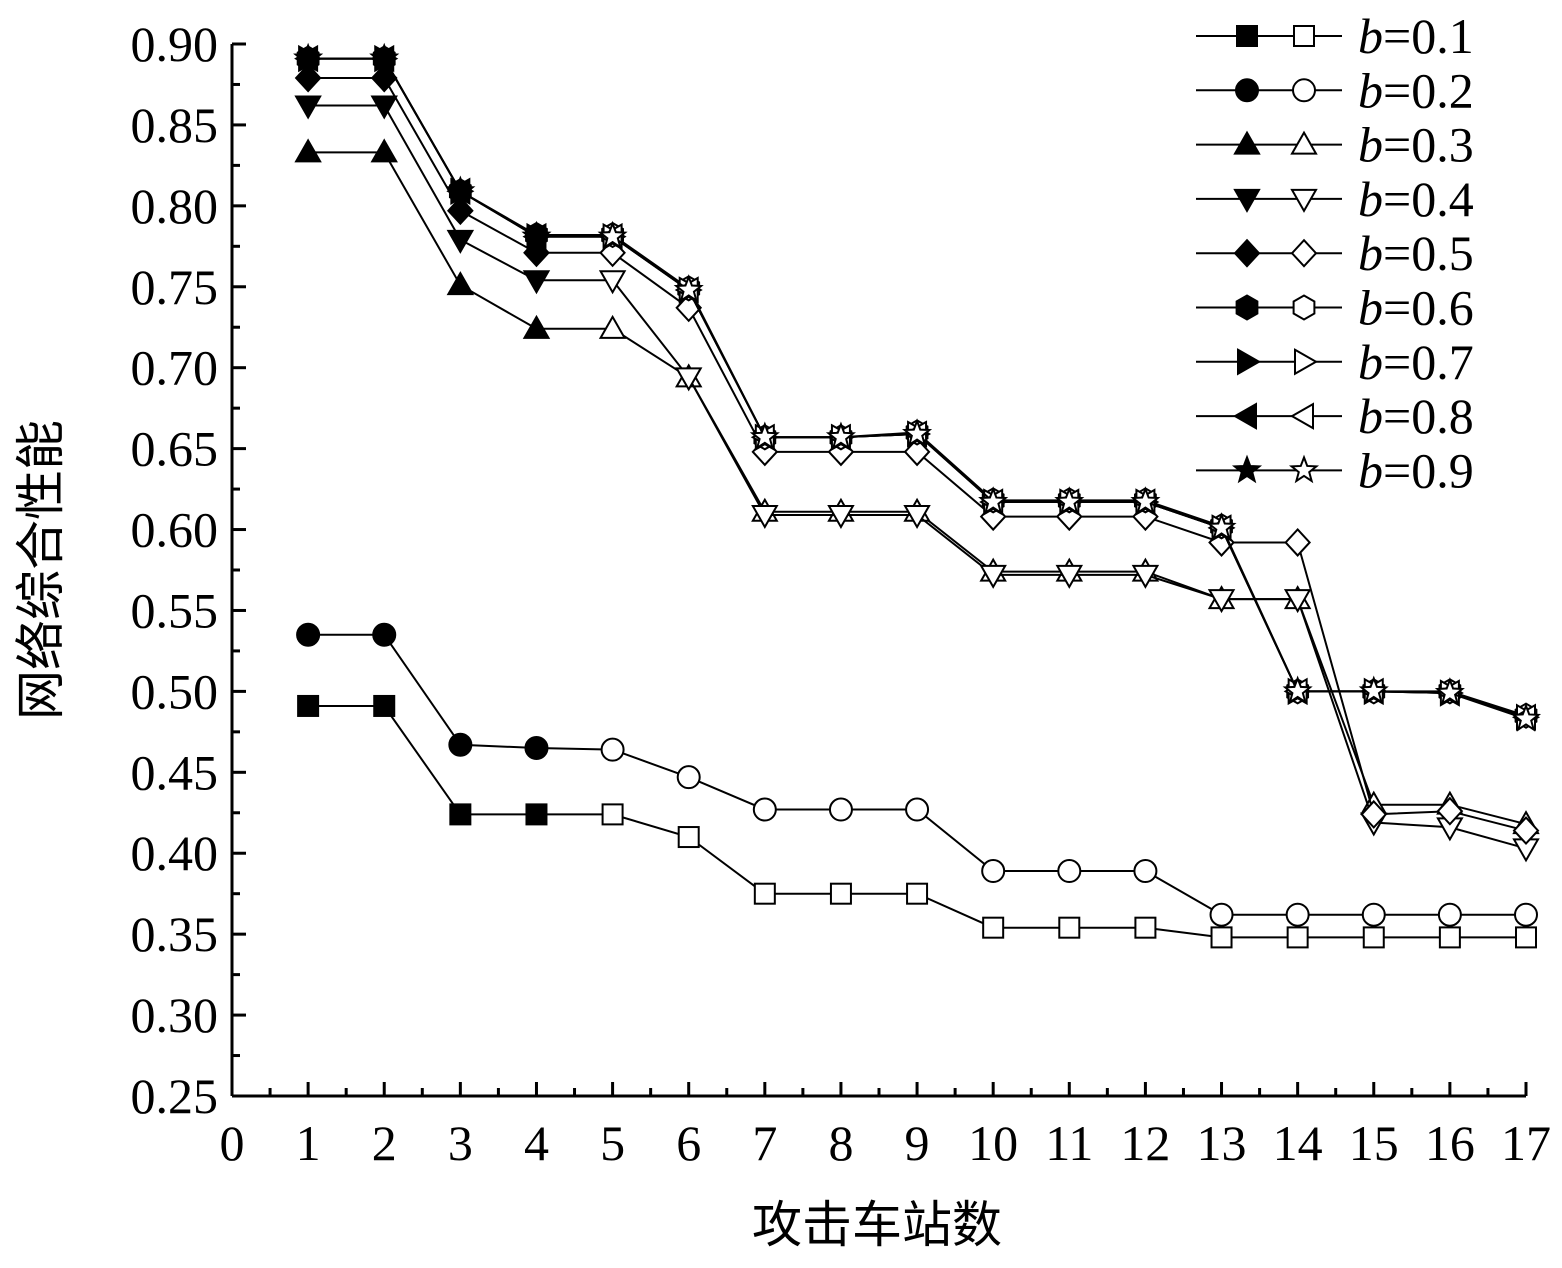  I want to click on y-tick-label: 0.70, so click(175, 368).